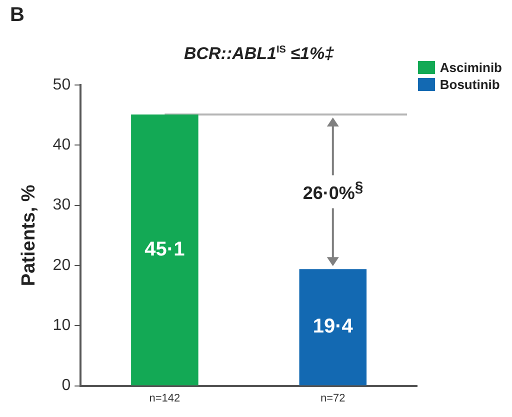 The width and height of the screenshot is (512, 417). What do you see at coordinates (470, 84) in the screenshot?
I see `legend-label: Bosutinib` at bounding box center [470, 84].